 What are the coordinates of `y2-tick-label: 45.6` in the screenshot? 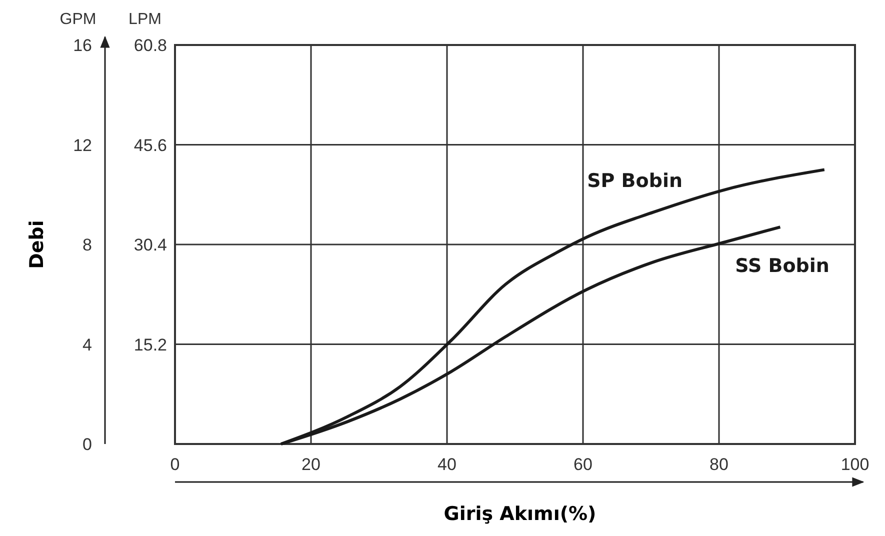 It's located at (150, 145).